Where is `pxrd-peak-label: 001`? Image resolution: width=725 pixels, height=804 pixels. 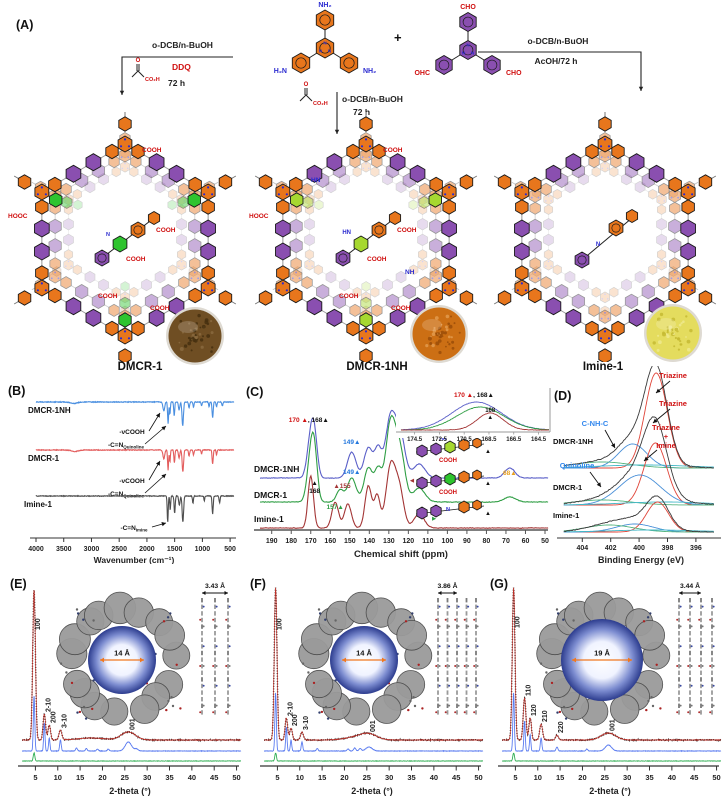 pxrd-peak-label: 001 is located at coordinates (132, 724).